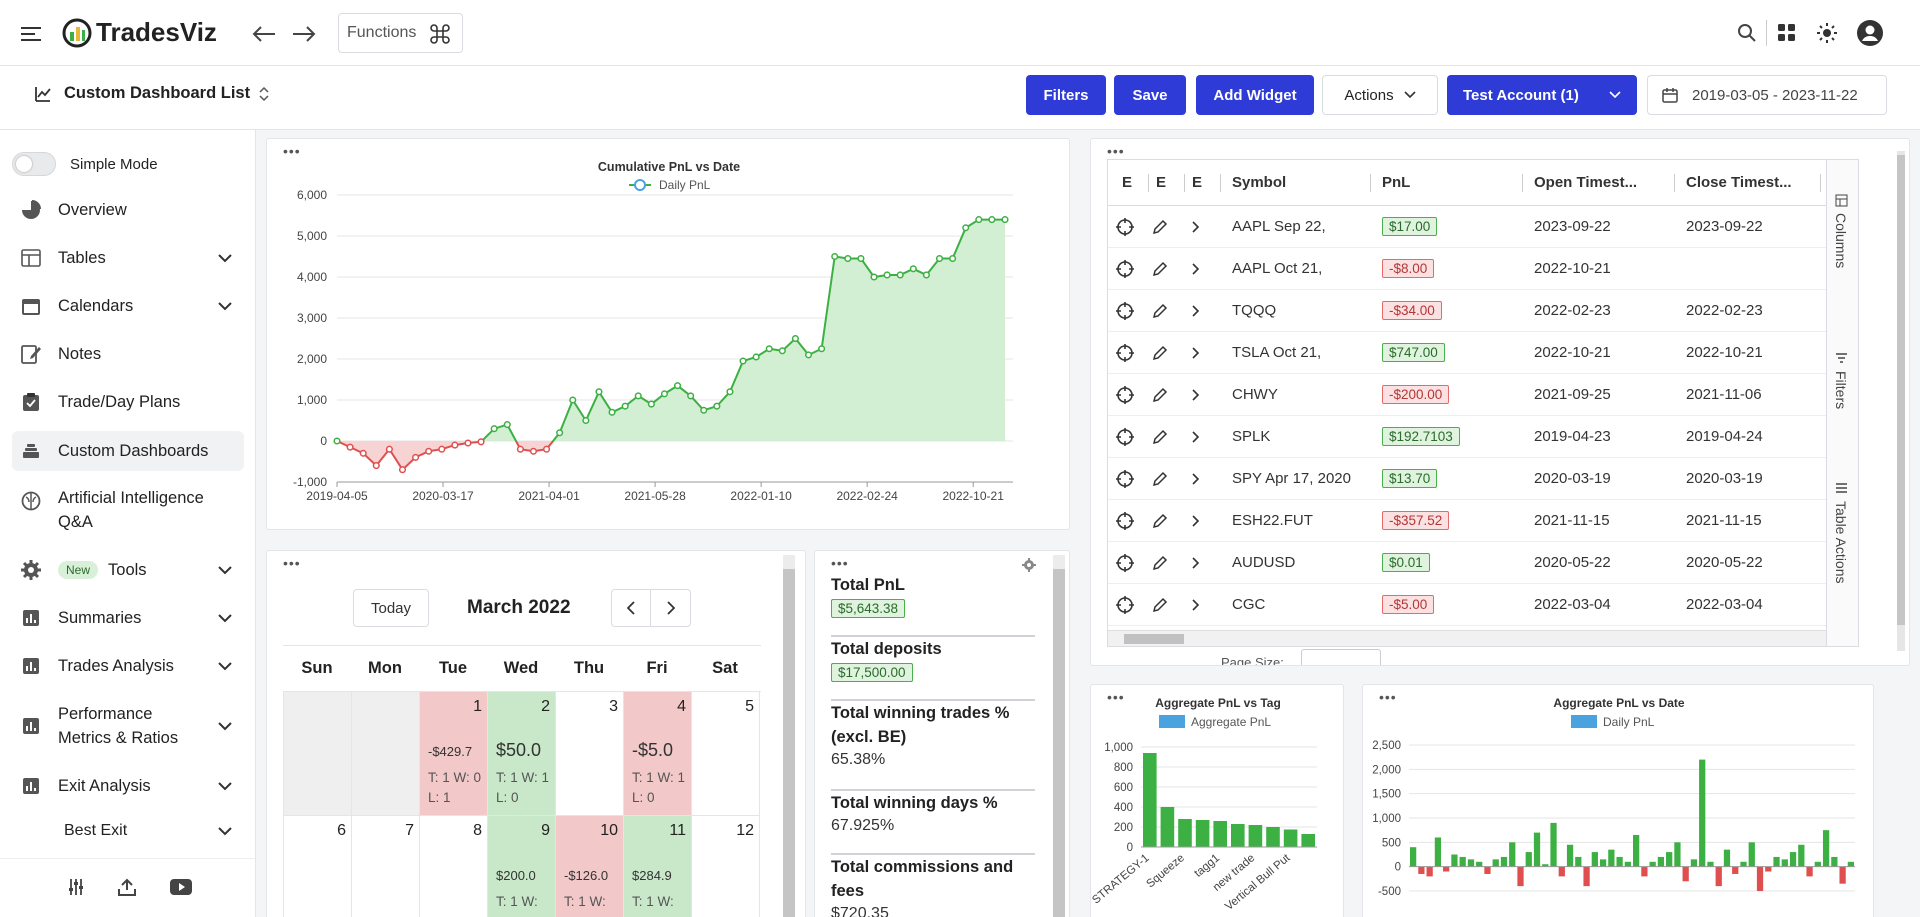 The height and width of the screenshot is (917, 1920). I want to click on actions-dropdown: Actions, so click(1380, 95).